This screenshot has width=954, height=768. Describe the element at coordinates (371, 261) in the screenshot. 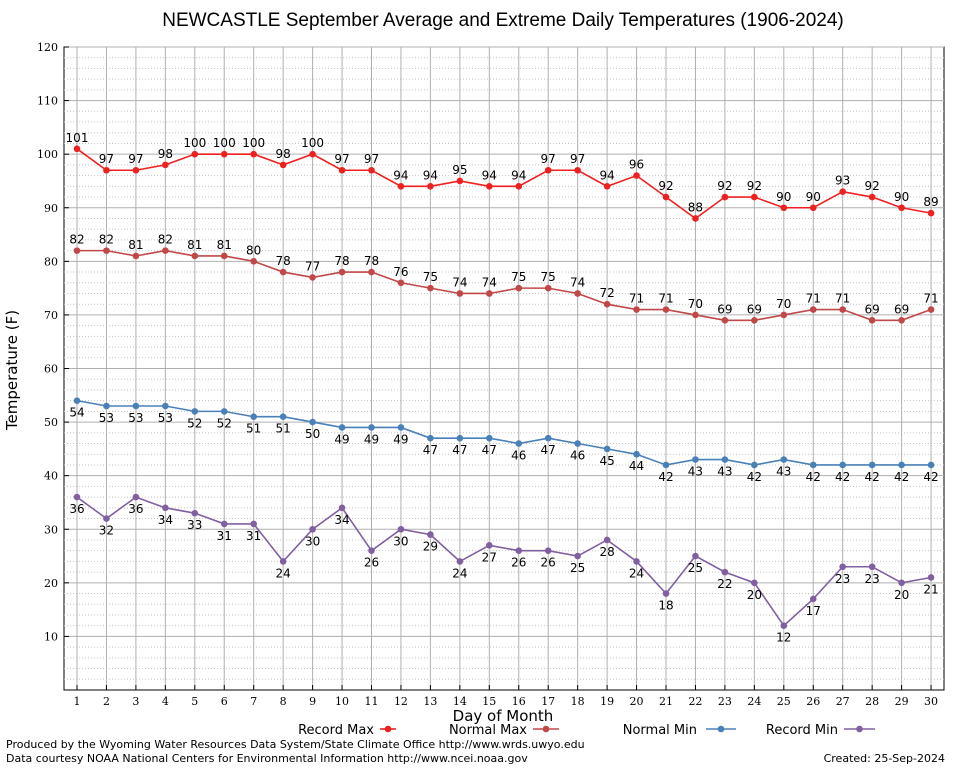

I see `normal-max-data-label: 78` at that location.